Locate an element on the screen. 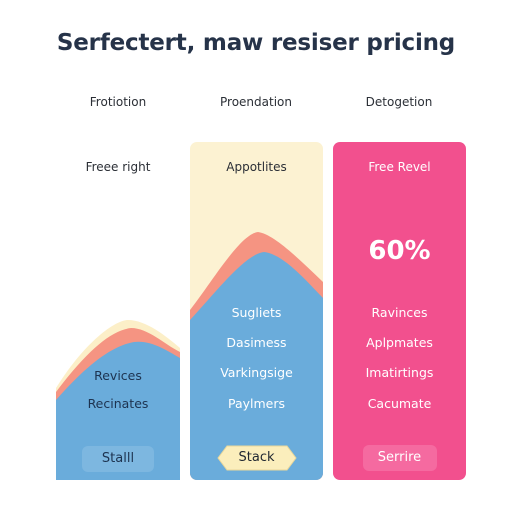 Image resolution: width=512 pixels, height=512 pixels. feature-item: Imatirtings is located at coordinates (399, 372).